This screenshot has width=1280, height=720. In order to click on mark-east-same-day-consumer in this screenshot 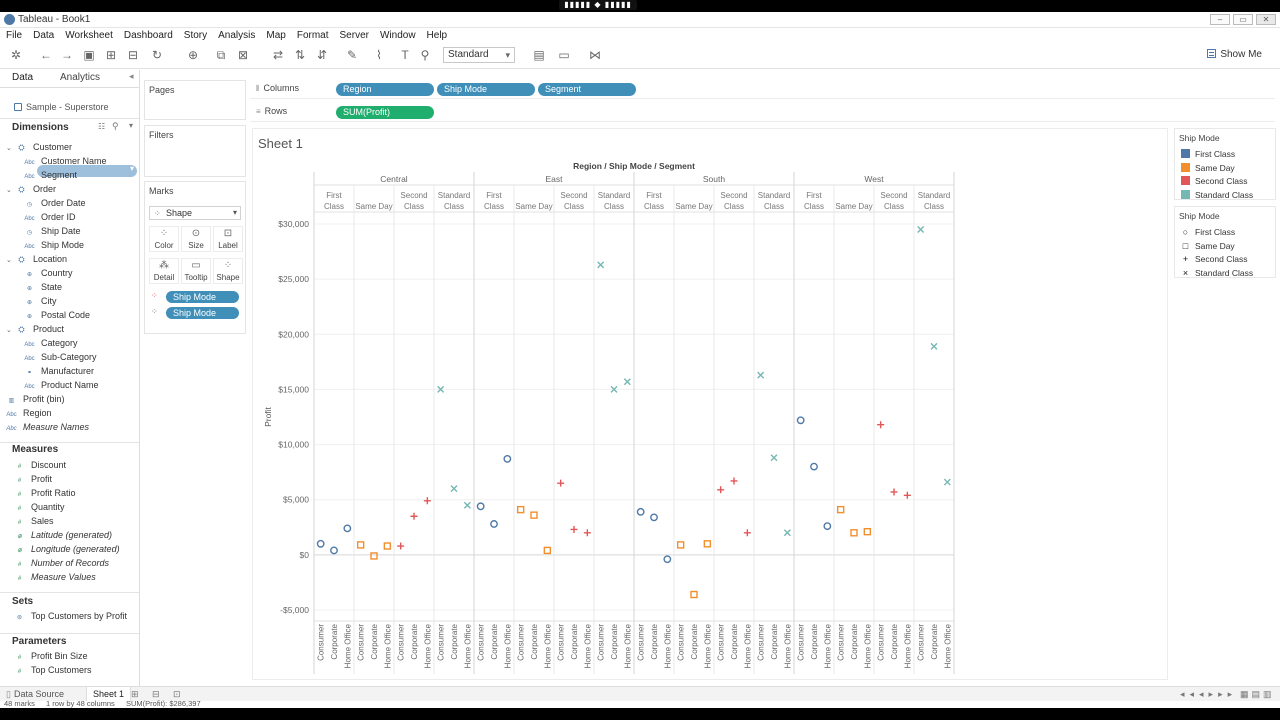, I will do `click(520, 509)`.